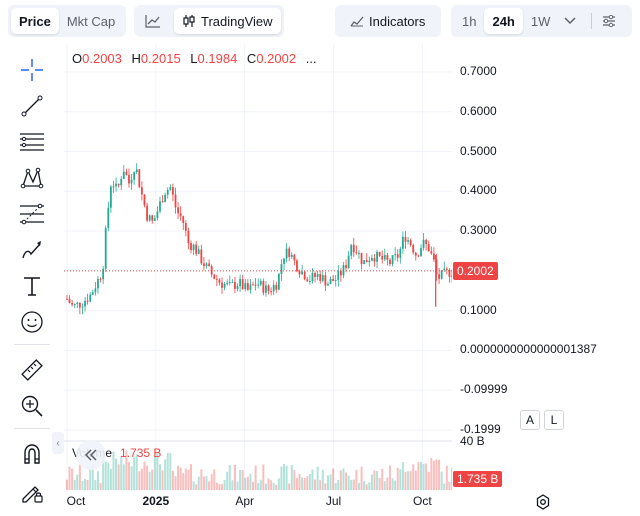 The width and height of the screenshot is (640, 516). What do you see at coordinates (32, 70) in the screenshot?
I see `crosshair-tool` at bounding box center [32, 70].